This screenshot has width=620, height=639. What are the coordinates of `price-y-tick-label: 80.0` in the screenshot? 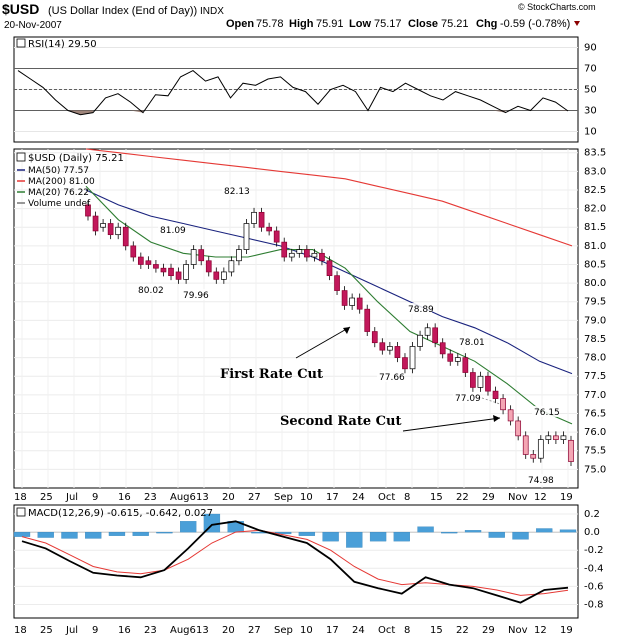 It's located at (595, 283).